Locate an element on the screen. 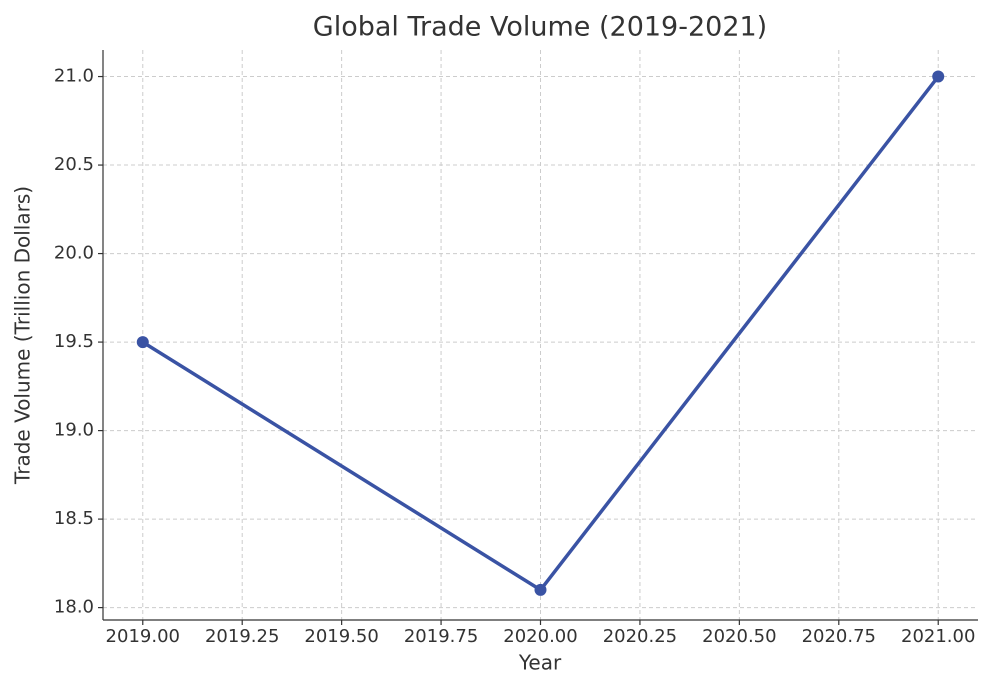 Image resolution: width=988 pixels, height=676 pixels. x-axis-label: Year is located at coordinates (540, 663).